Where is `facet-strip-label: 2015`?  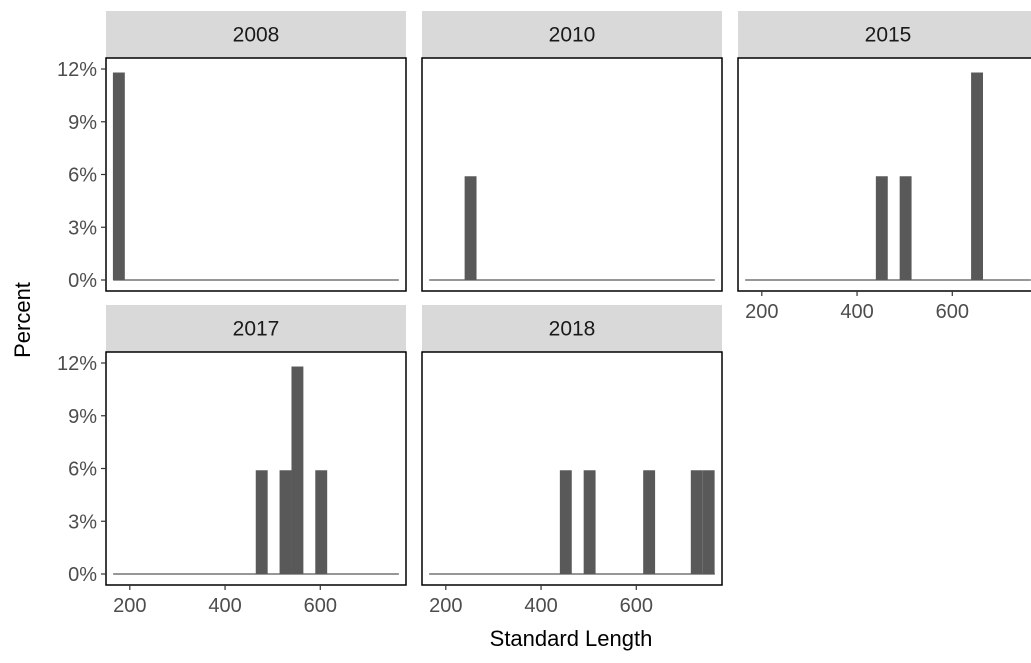
facet-strip-label: 2015 is located at coordinates (888, 35).